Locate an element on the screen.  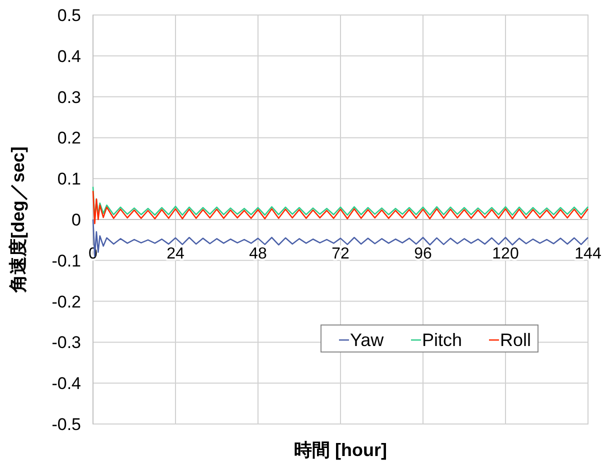
y-tick-label: 0.3 is located at coordinates (69, 97).